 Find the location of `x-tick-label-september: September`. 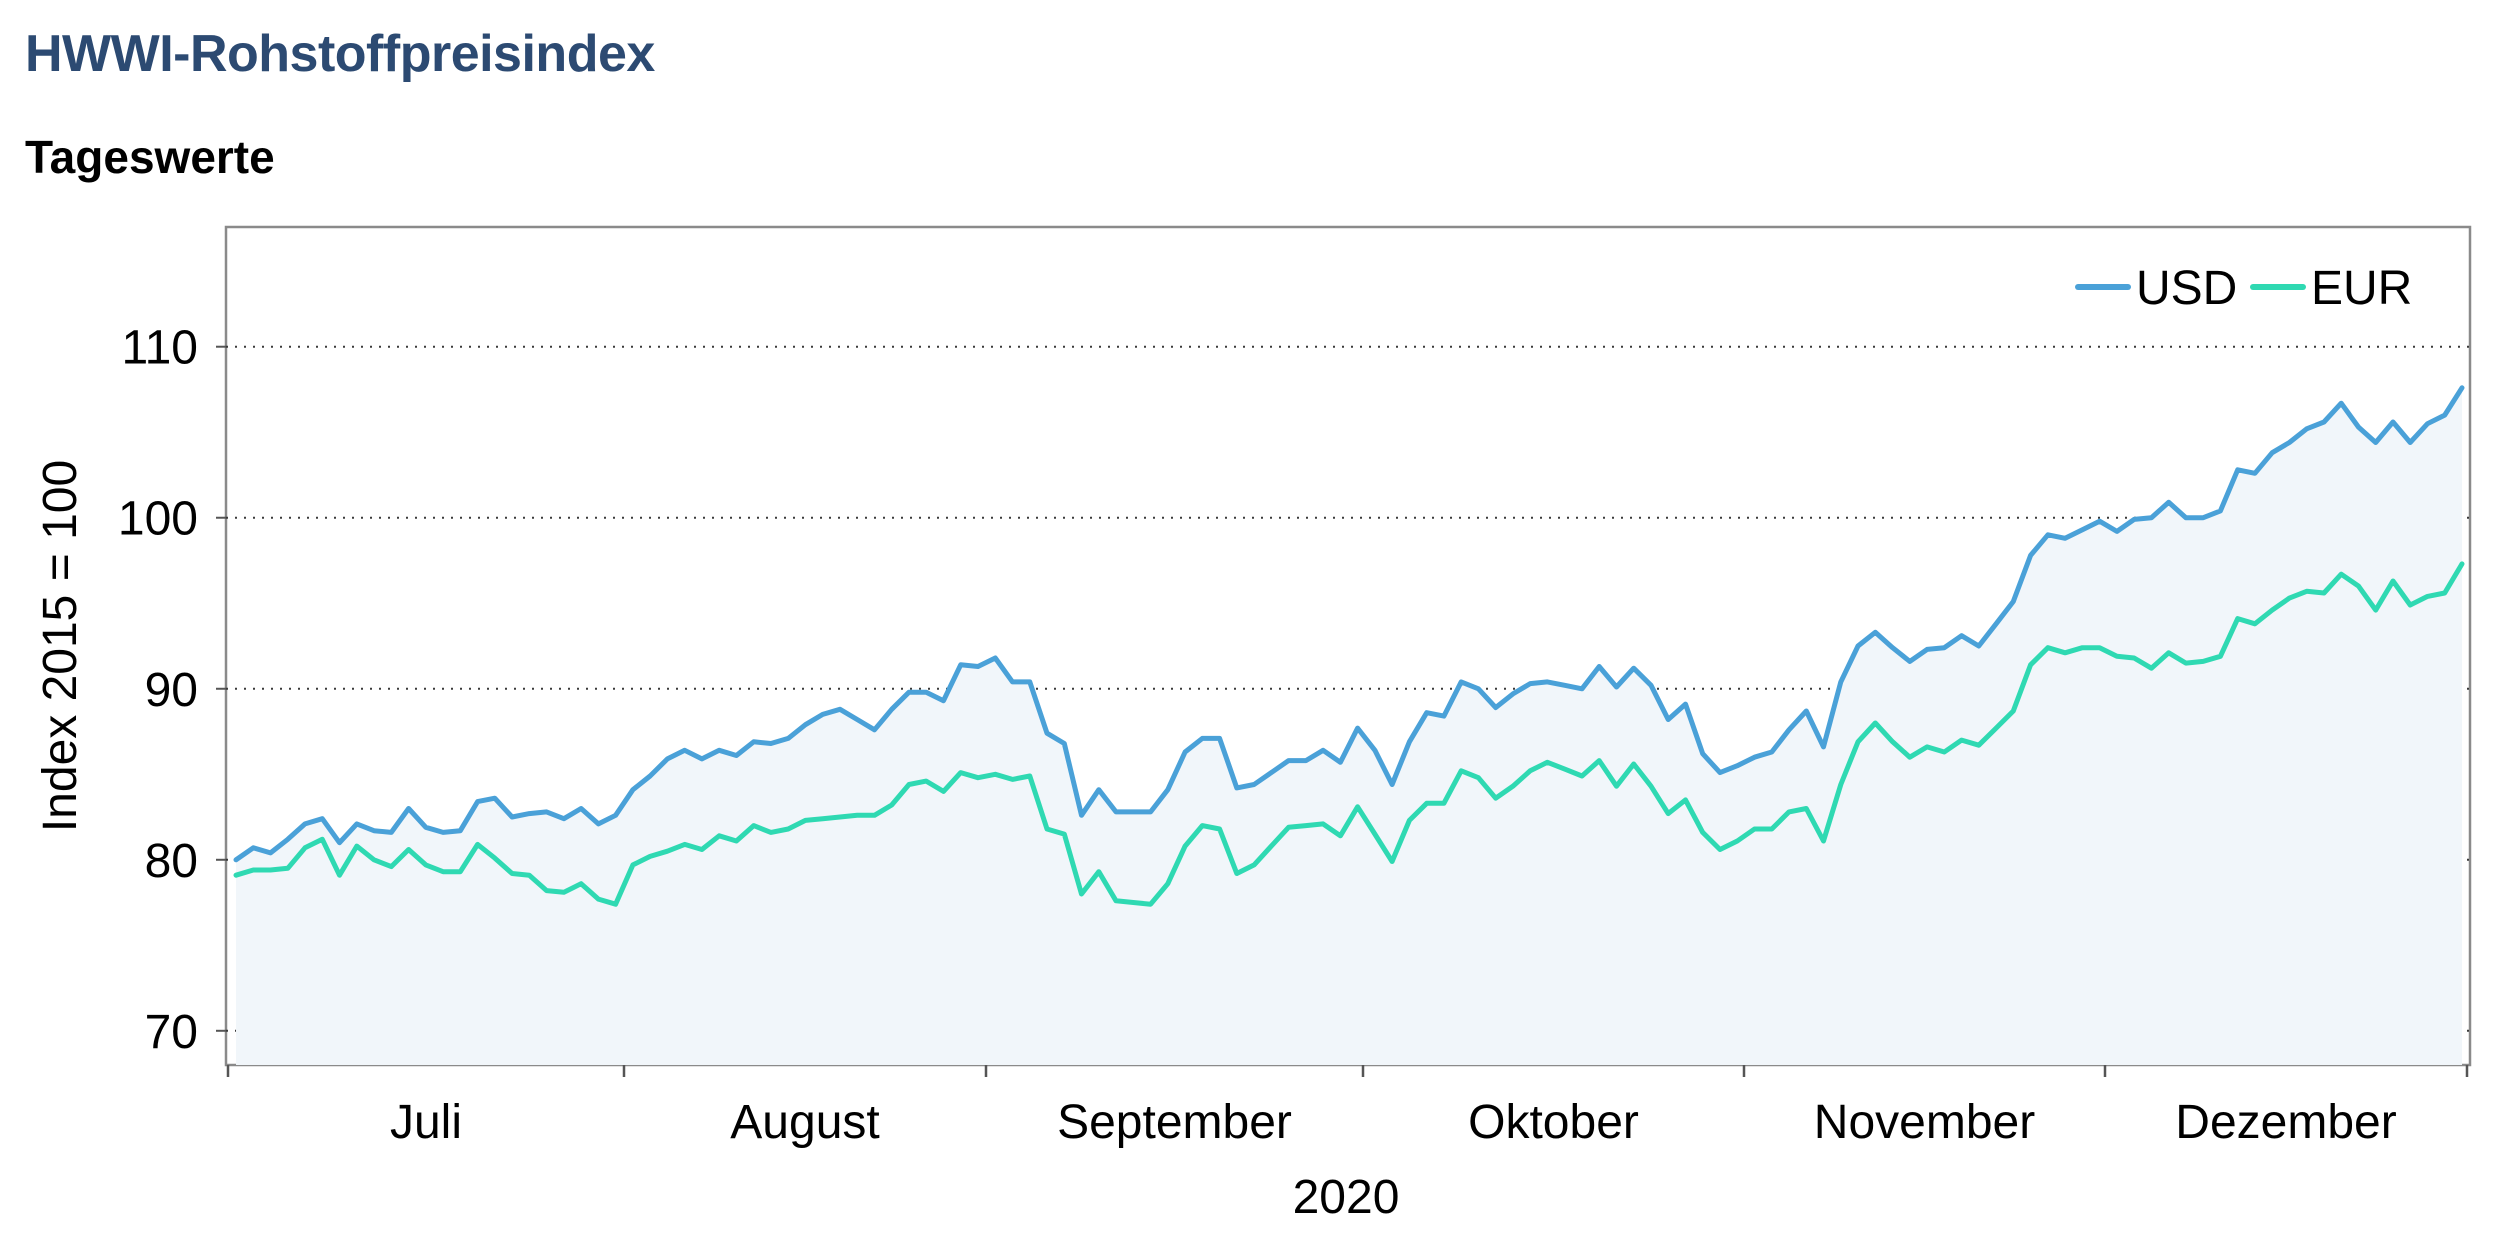

x-tick-label-september: September is located at coordinates (1174, 1122).